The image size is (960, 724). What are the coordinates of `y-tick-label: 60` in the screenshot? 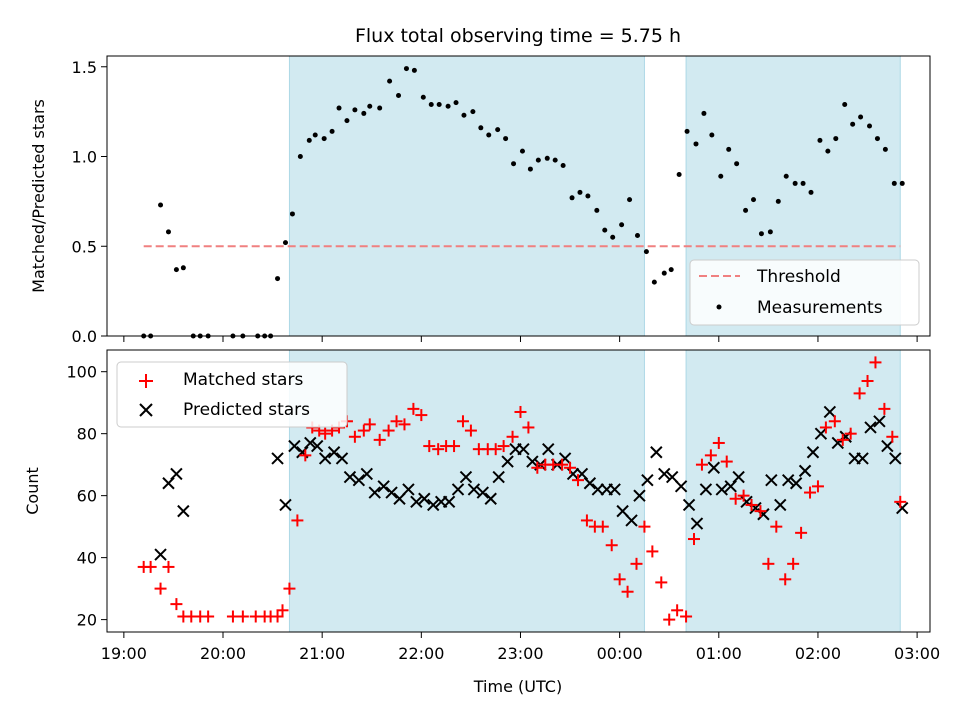 It's located at (87, 496).